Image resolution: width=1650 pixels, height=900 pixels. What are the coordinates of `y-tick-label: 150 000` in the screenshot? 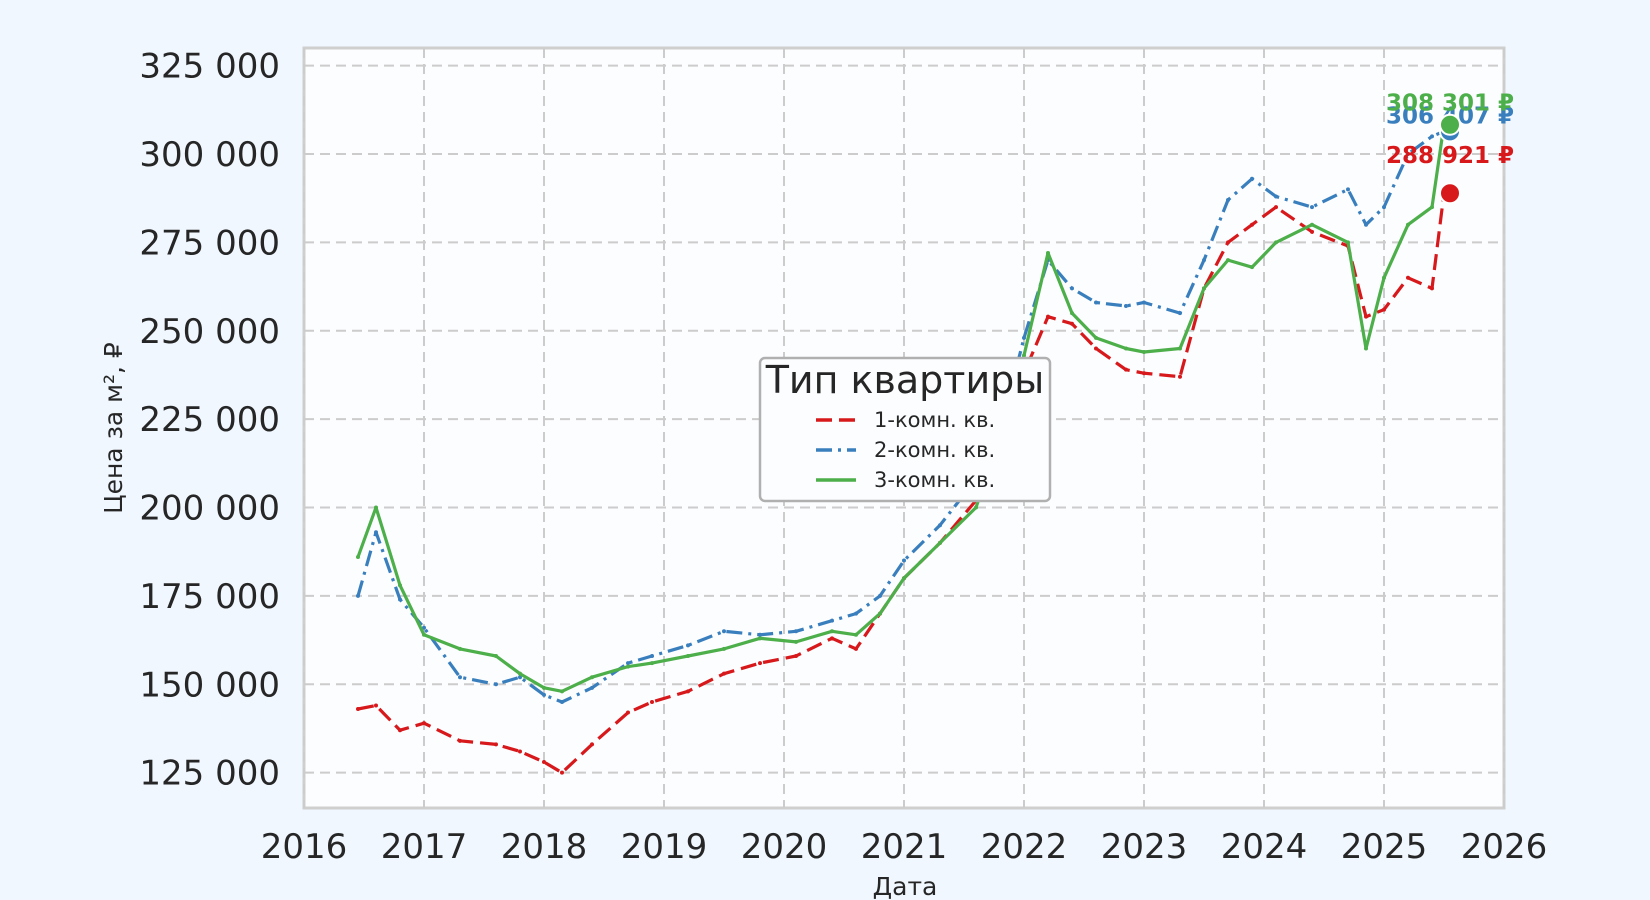 It's located at (209, 685).